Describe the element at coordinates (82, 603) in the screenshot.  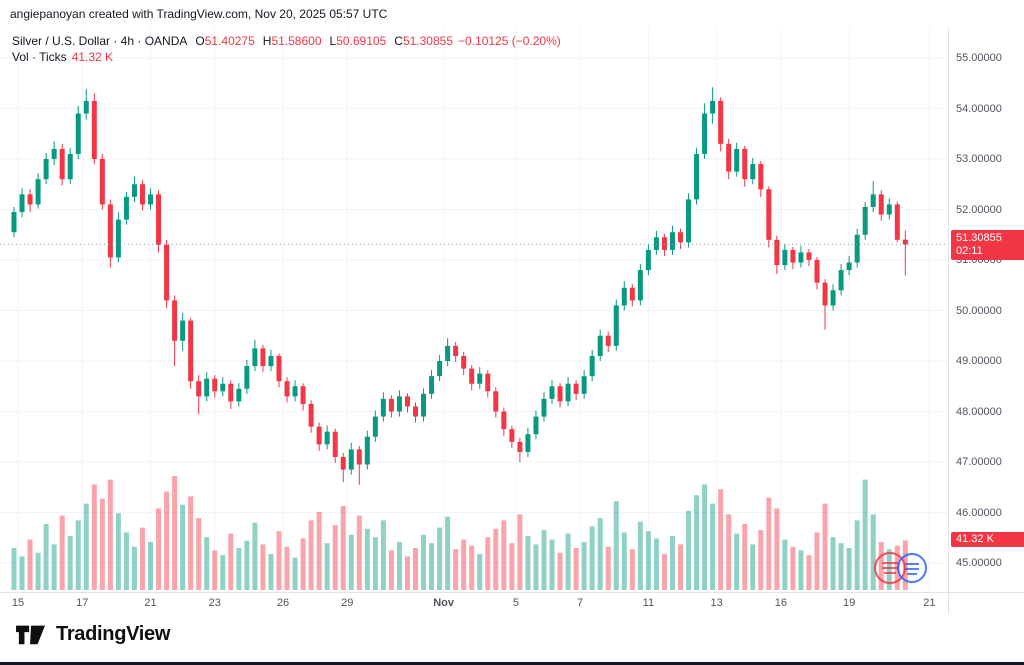
I see `time-axis-label: 17` at that location.